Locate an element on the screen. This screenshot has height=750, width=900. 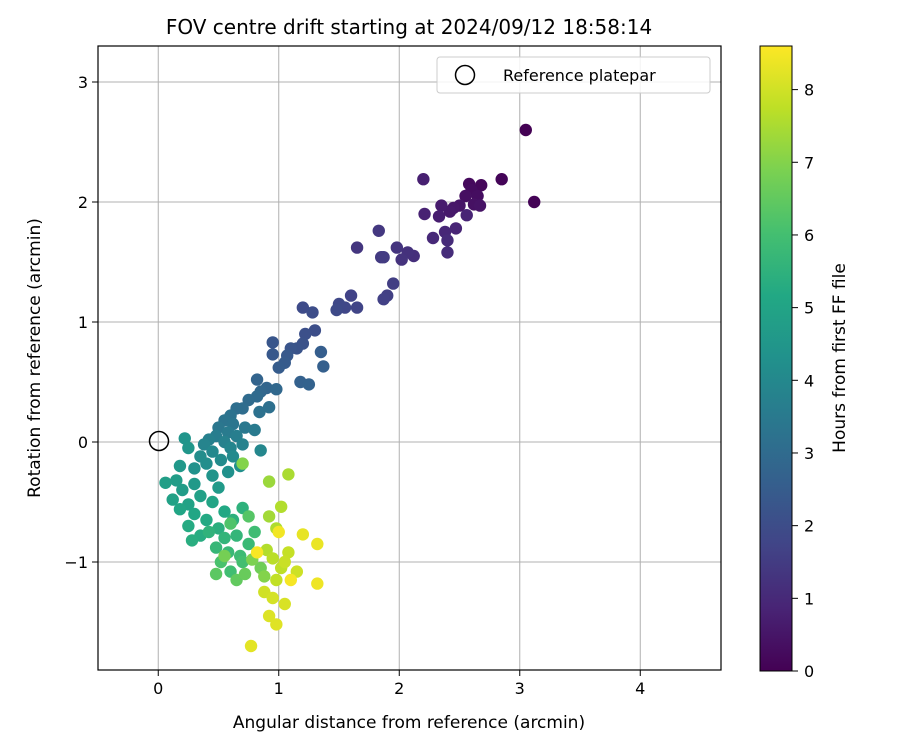
x-tick-label: 4 is located at coordinates (640, 688).